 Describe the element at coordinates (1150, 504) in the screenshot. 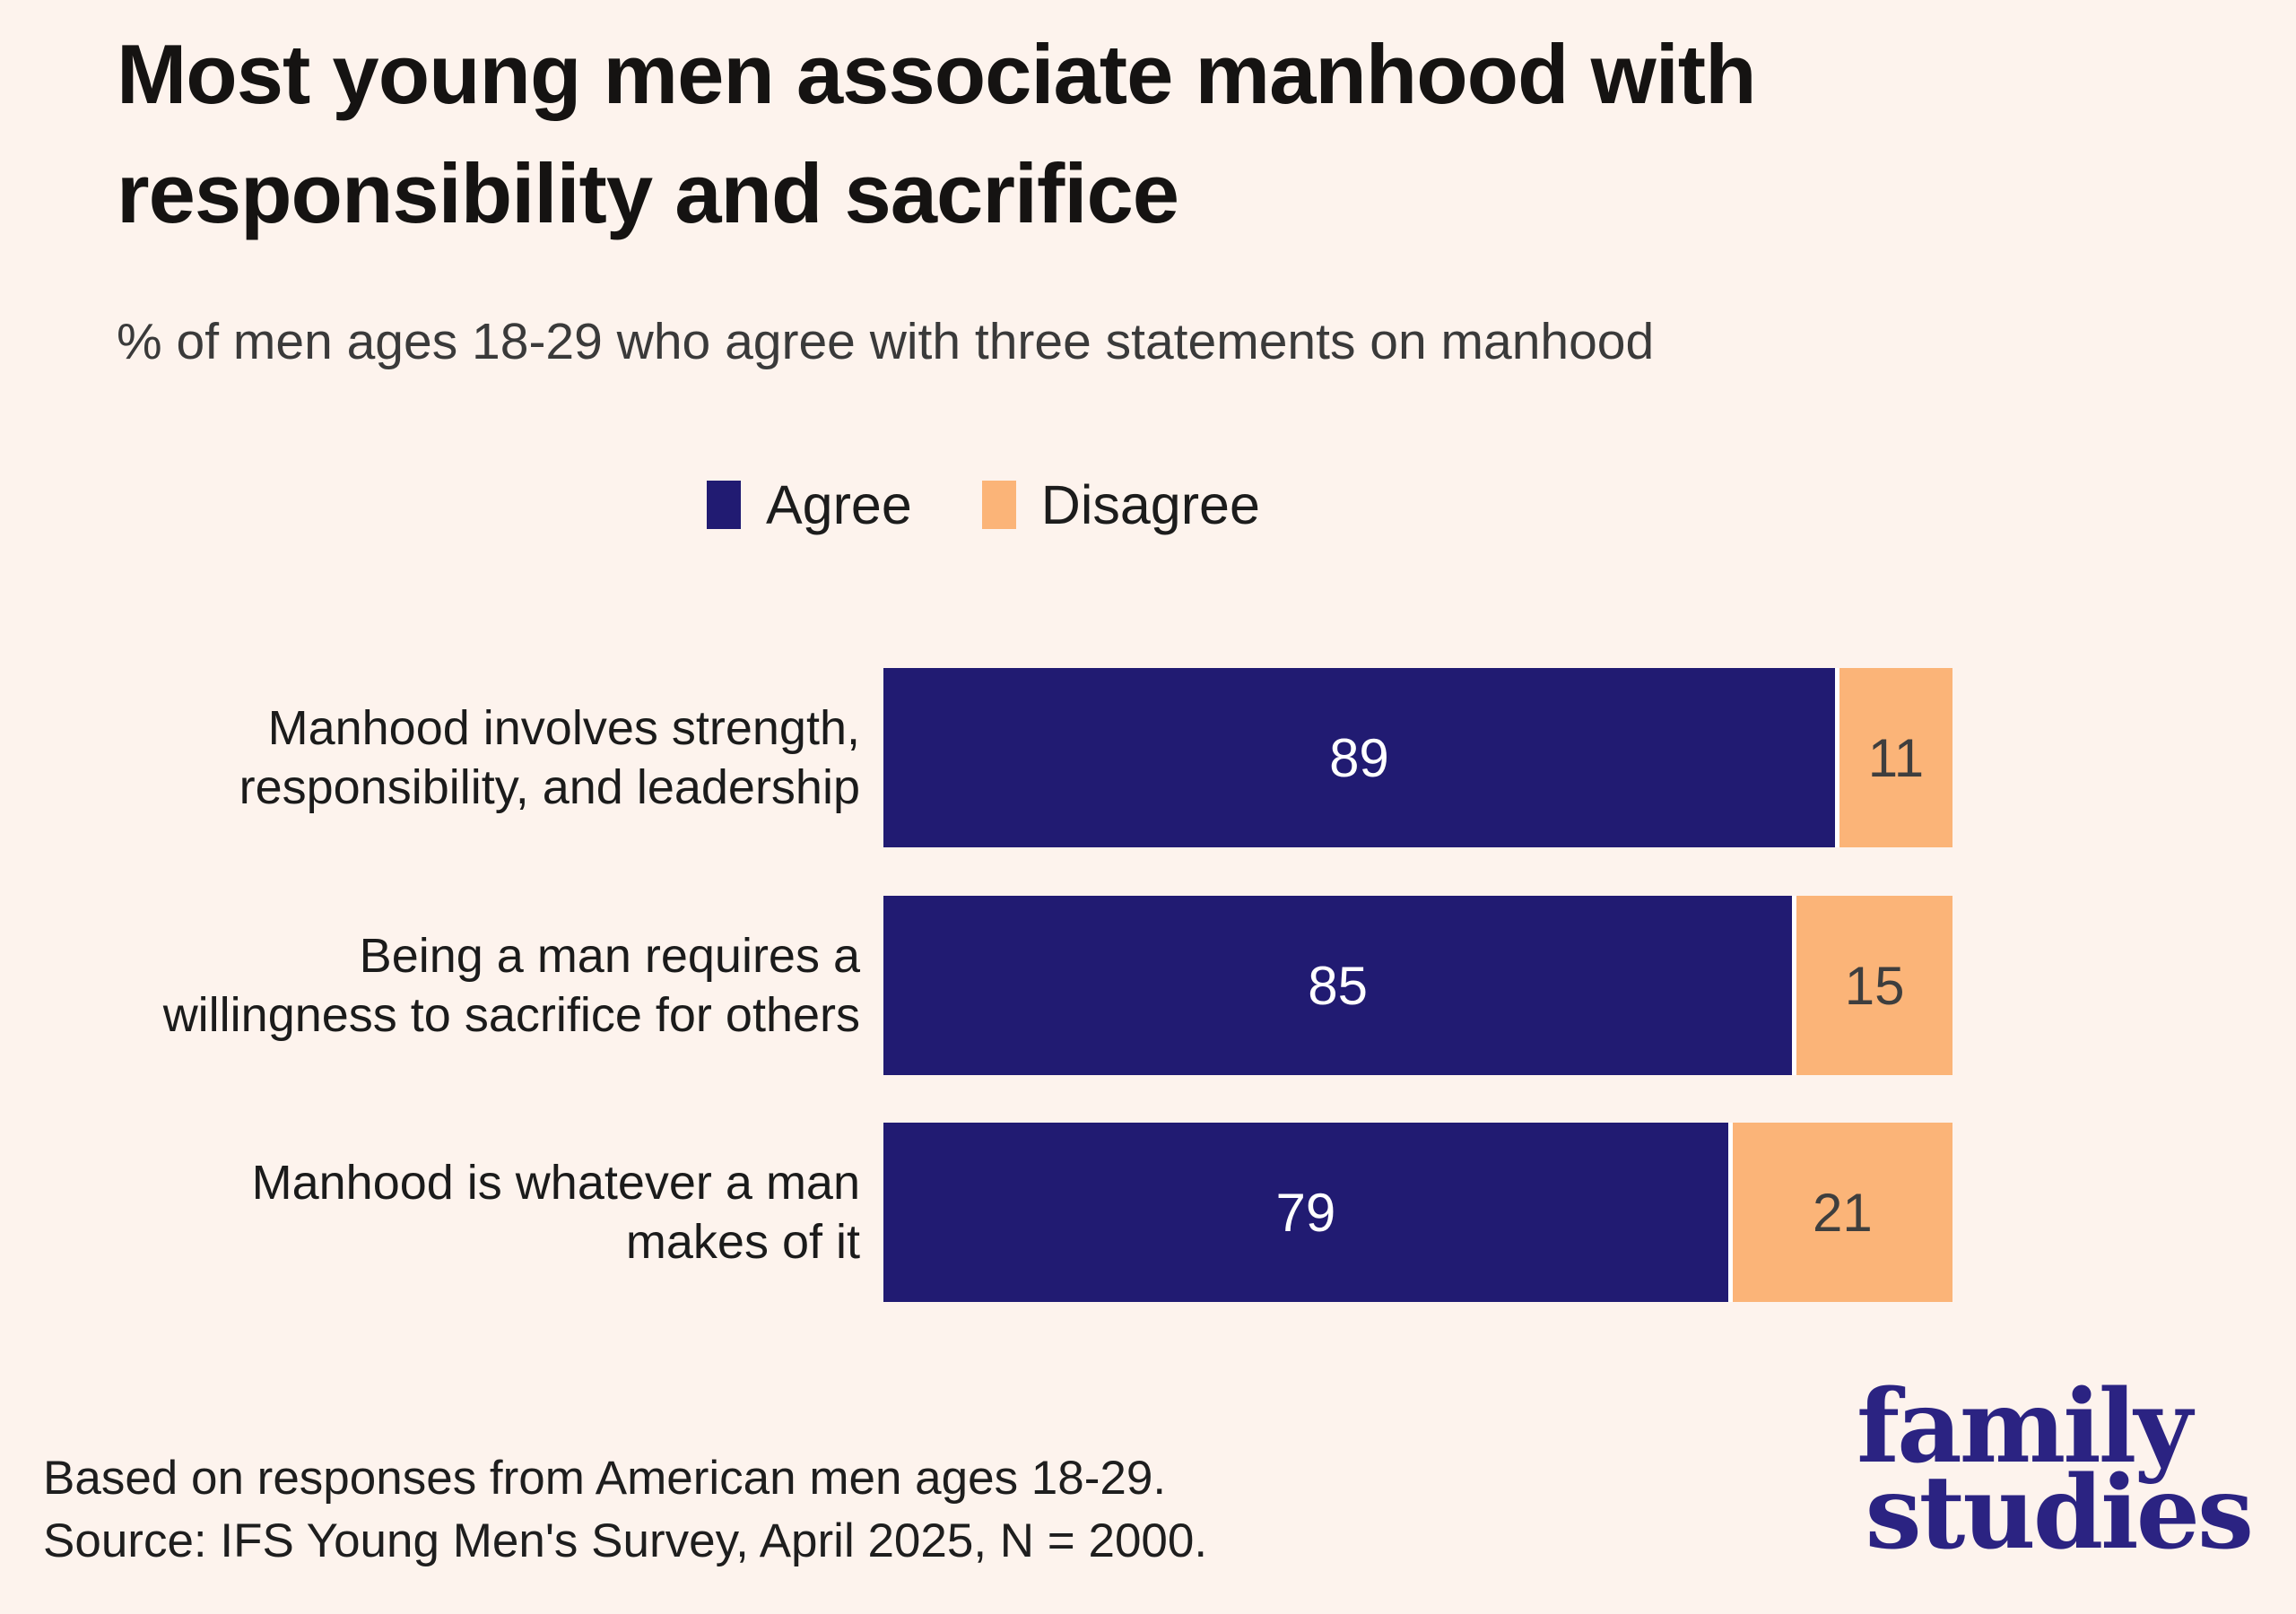

I see `legend-label-disagree: Disagree` at that location.